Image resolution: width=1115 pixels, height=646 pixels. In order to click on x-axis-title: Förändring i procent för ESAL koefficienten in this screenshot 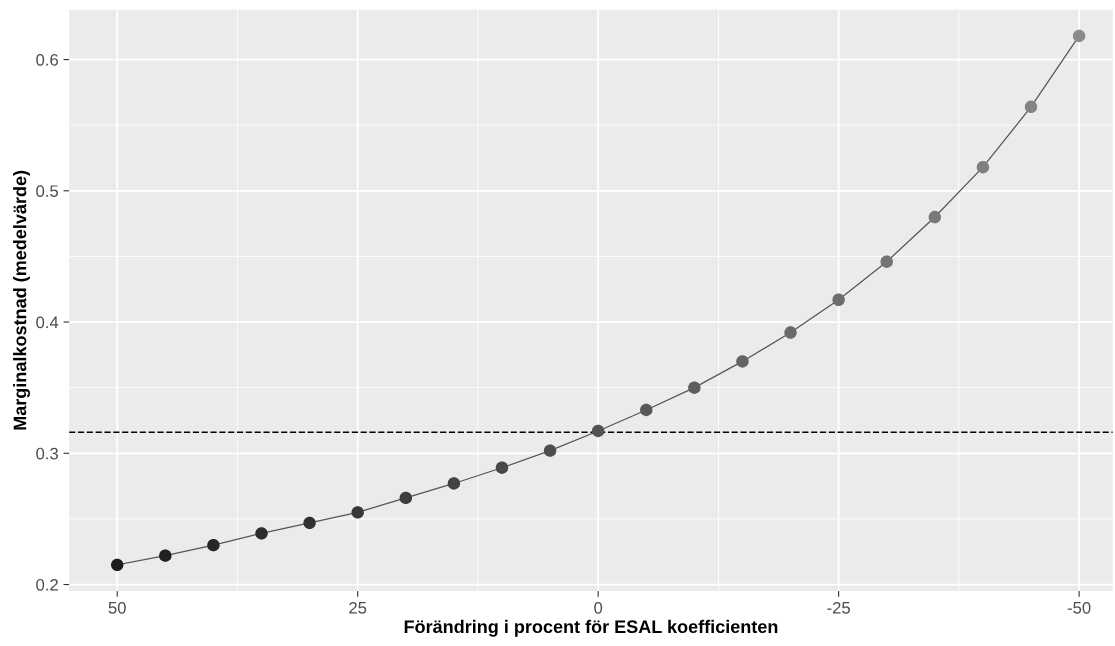, I will do `click(591, 628)`.